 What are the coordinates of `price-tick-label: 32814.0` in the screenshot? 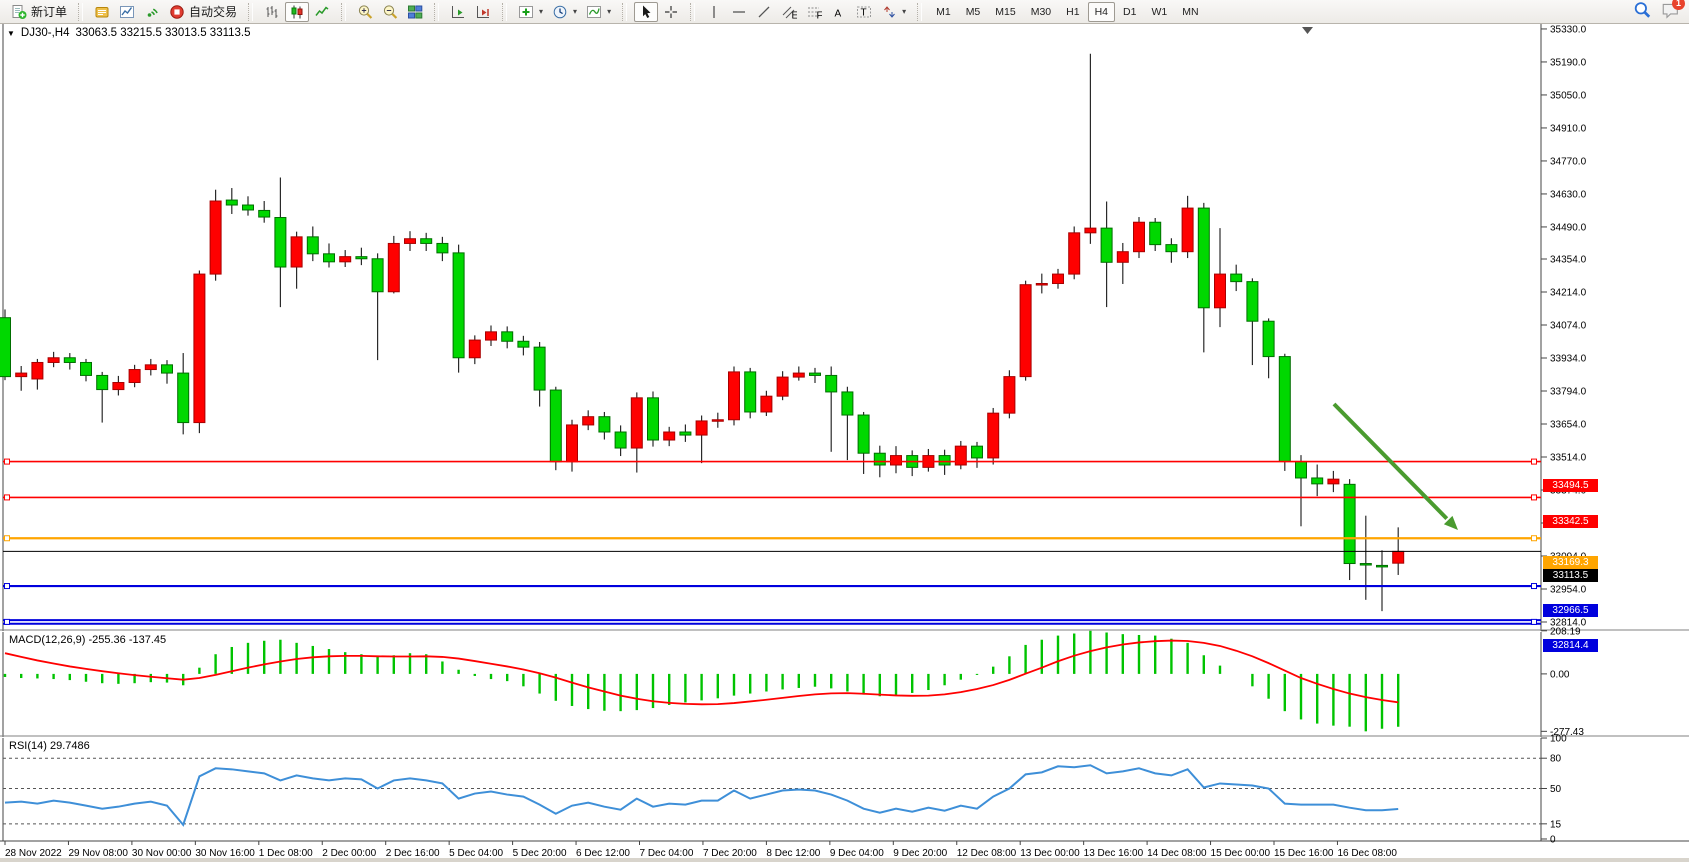 It's located at (1568, 622).